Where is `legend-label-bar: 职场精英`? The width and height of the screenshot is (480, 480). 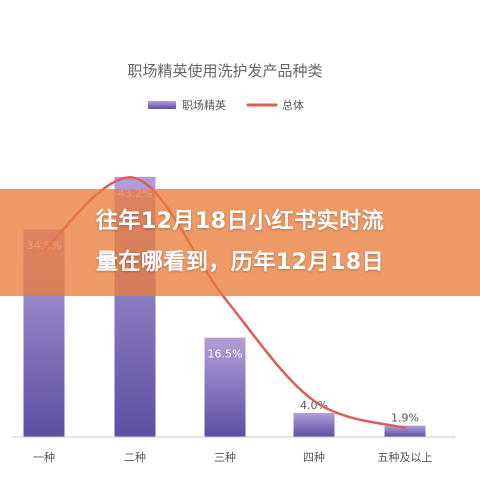
legend-label-bar: 职场精英 is located at coordinates (204, 105).